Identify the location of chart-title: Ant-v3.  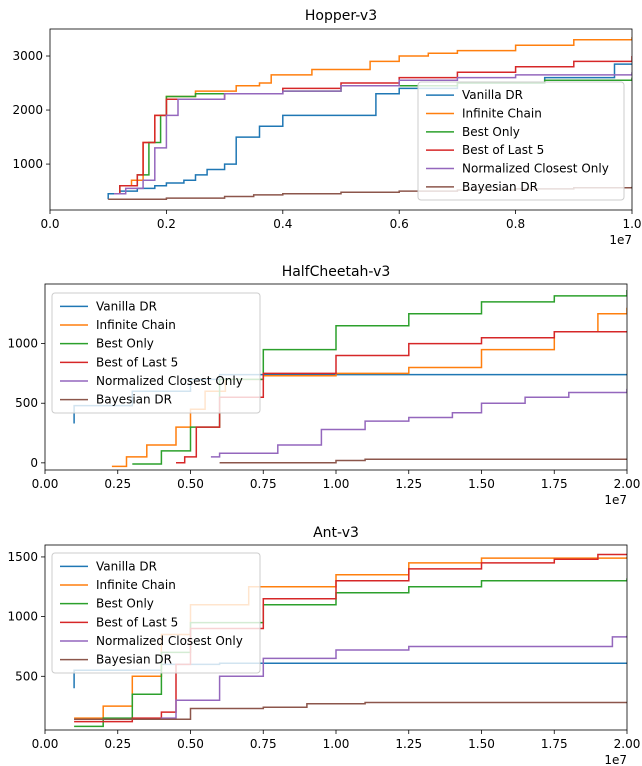
(336, 533).